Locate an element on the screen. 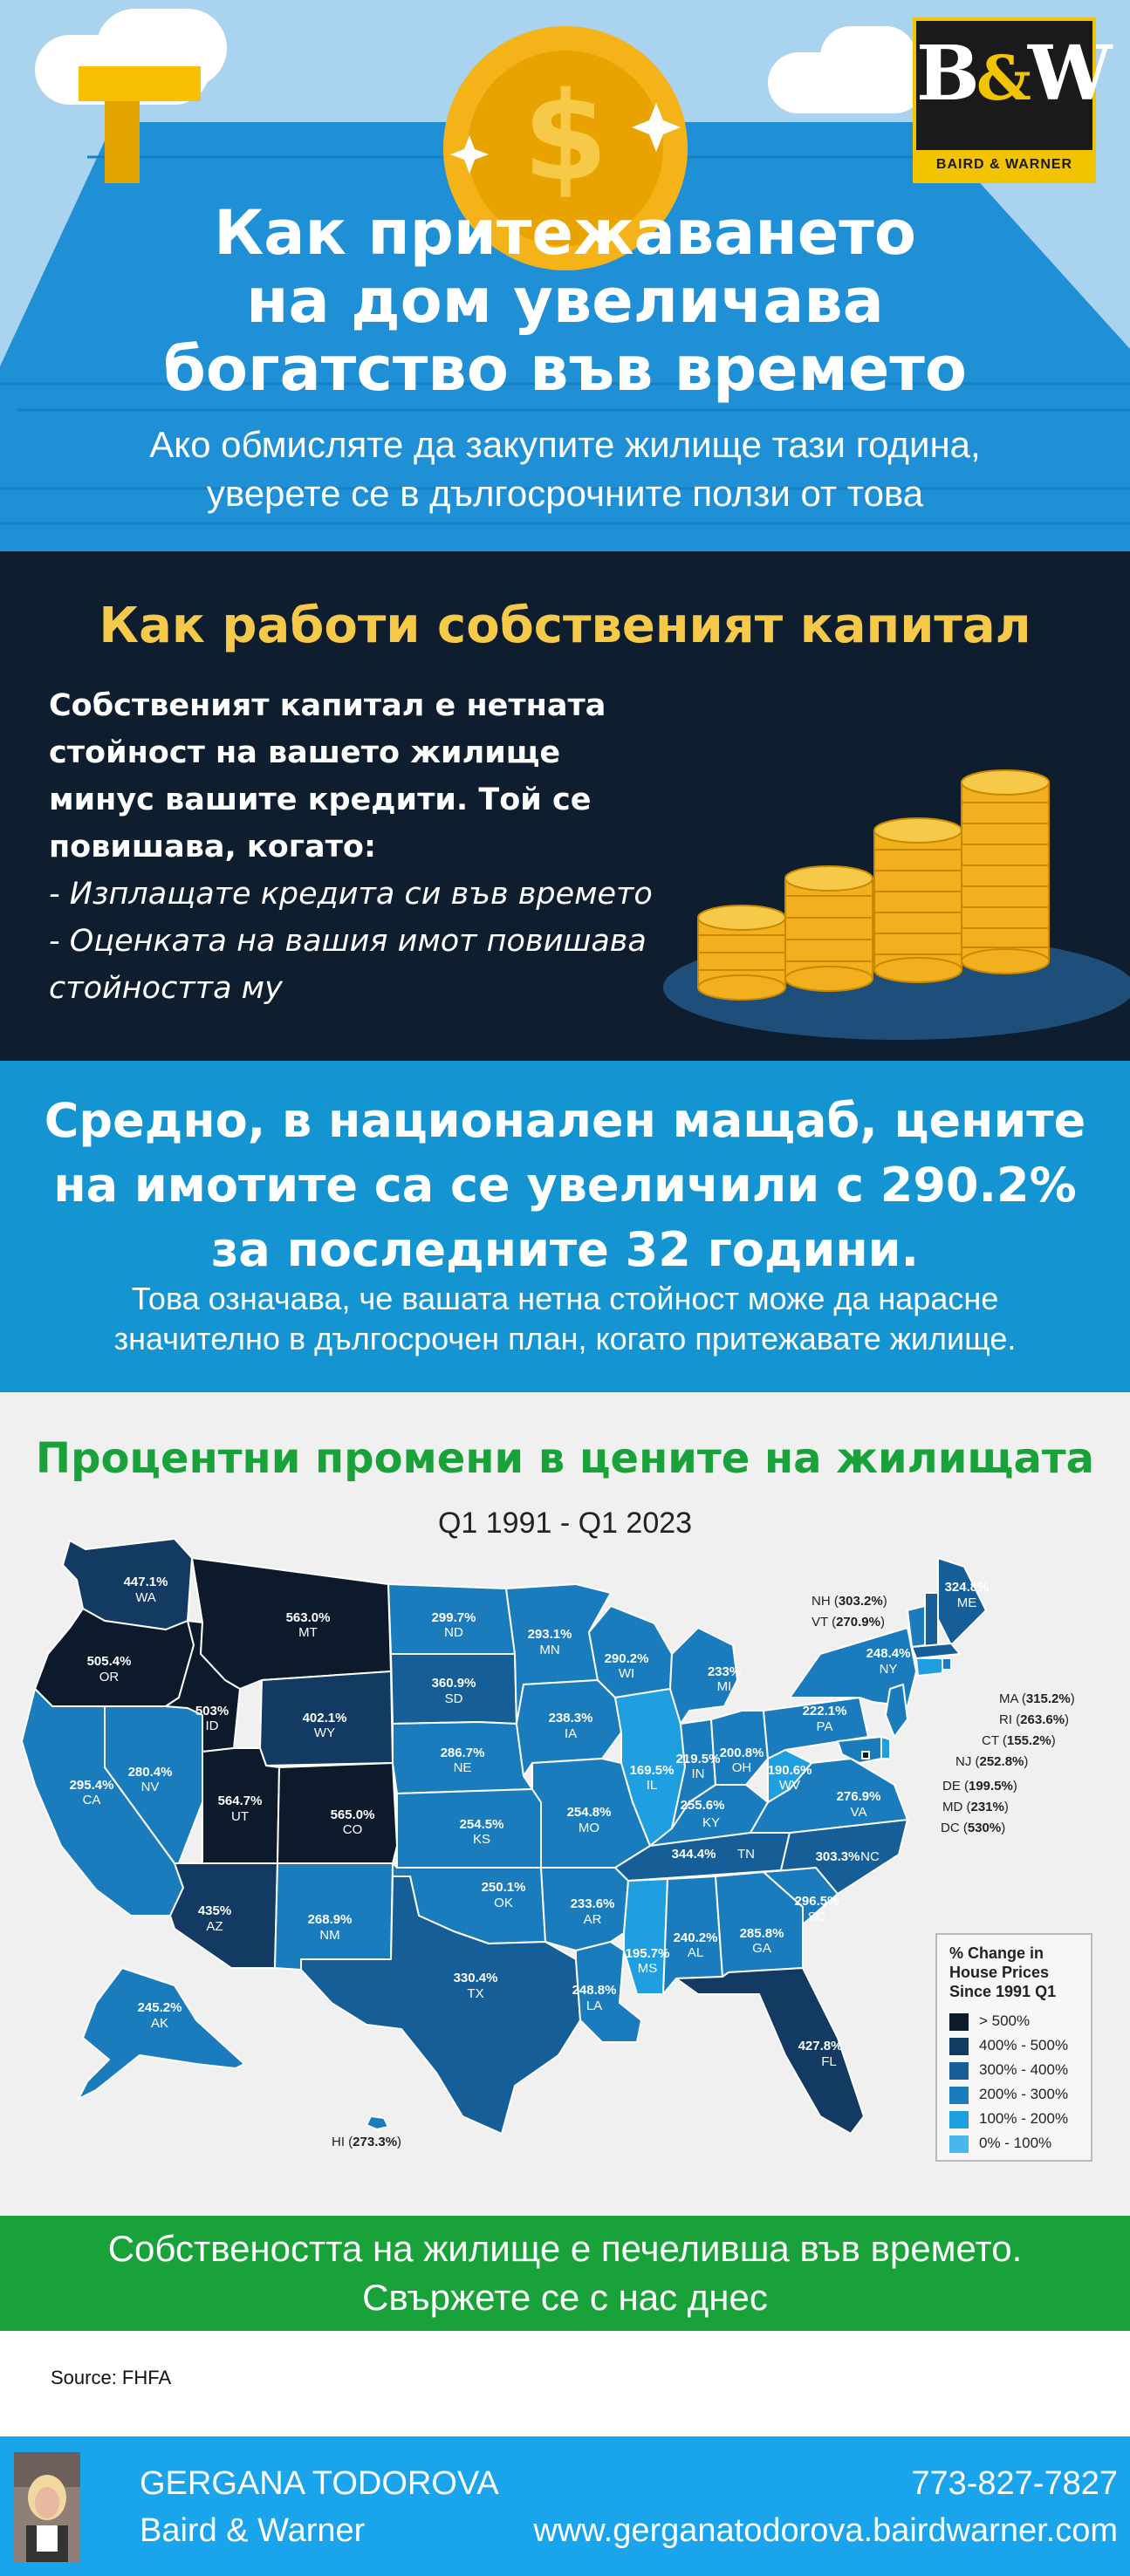 The width and height of the screenshot is (1130, 2576). state-value-pa: 222.1% is located at coordinates (825, 1711).